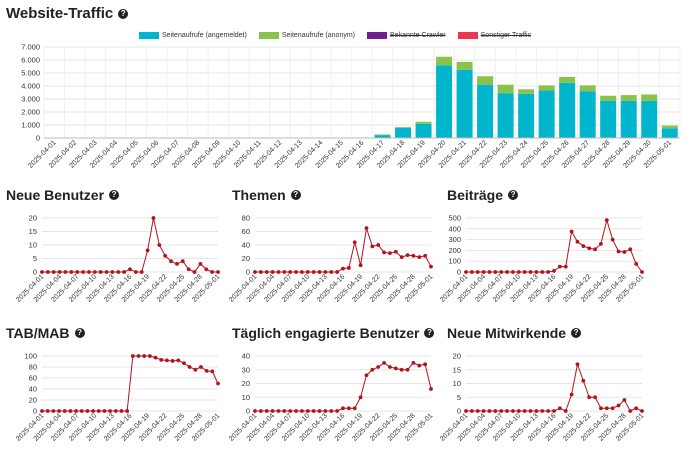 The height and width of the screenshot is (465, 690). What do you see at coordinates (554, 245) in the screenshot?
I see `series-line` at bounding box center [554, 245].